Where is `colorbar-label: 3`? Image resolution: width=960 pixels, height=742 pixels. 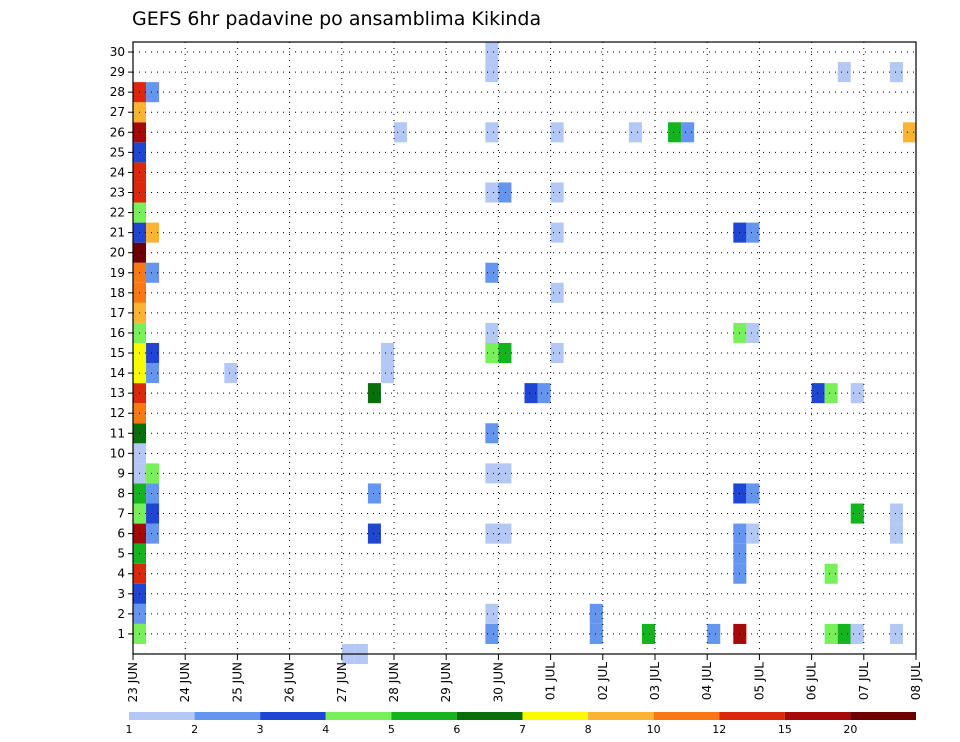 colorbar-label: 3 is located at coordinates (260, 729).